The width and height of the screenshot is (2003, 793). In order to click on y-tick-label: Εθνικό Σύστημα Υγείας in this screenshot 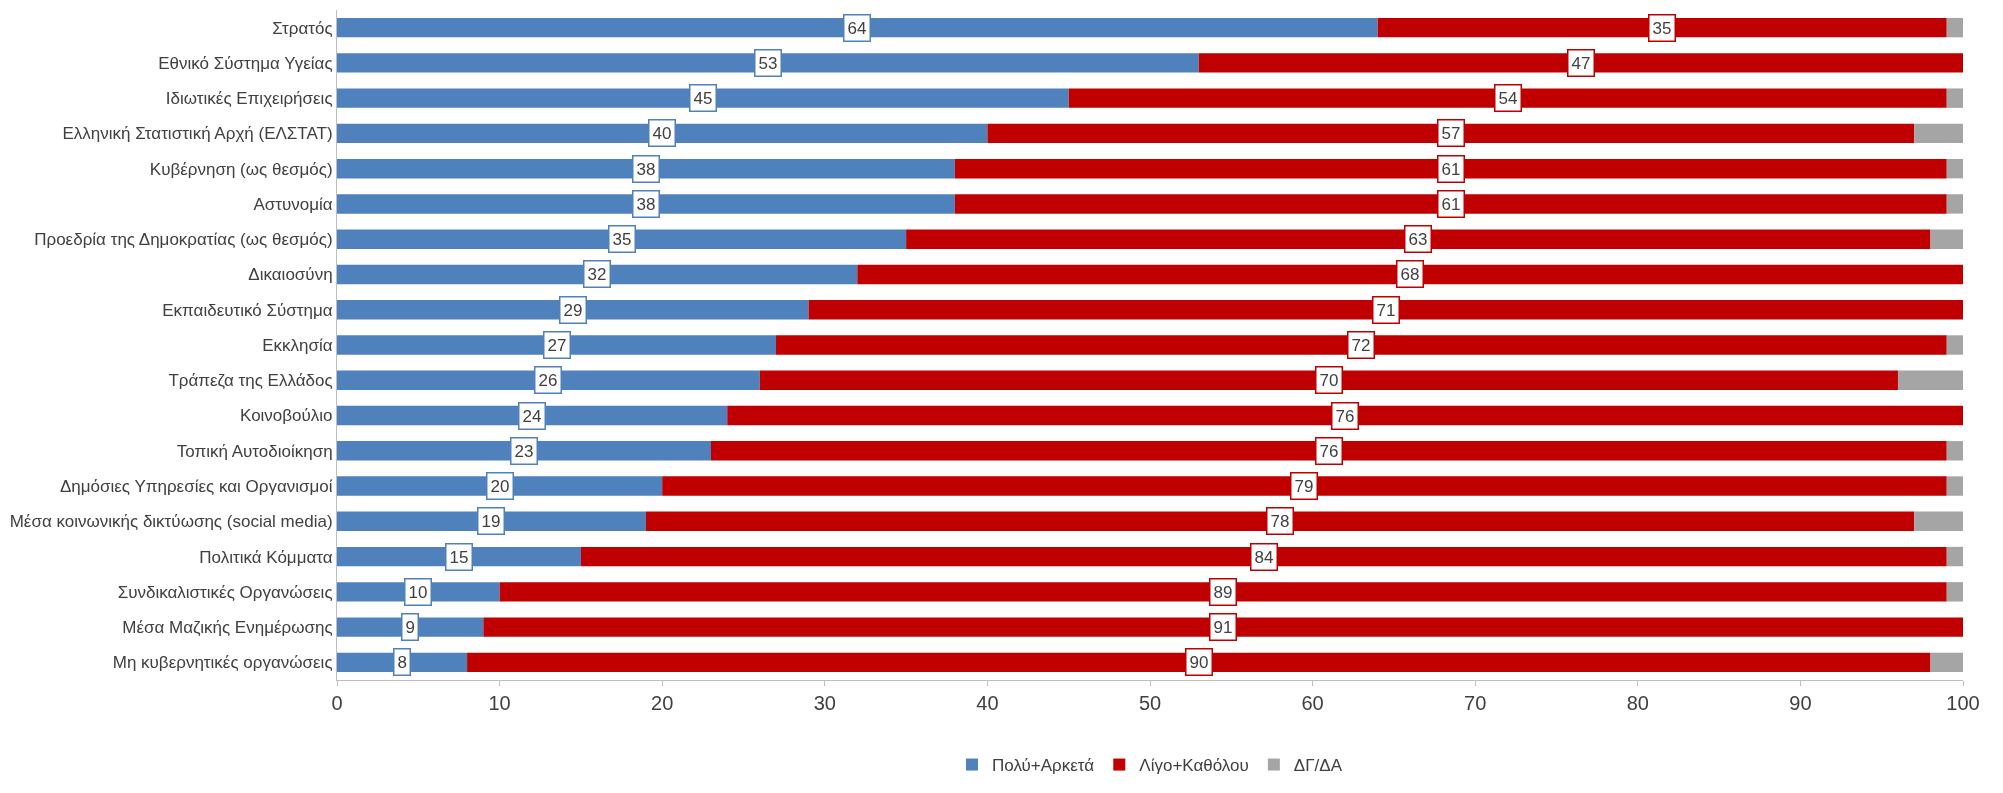, I will do `click(245, 63)`.